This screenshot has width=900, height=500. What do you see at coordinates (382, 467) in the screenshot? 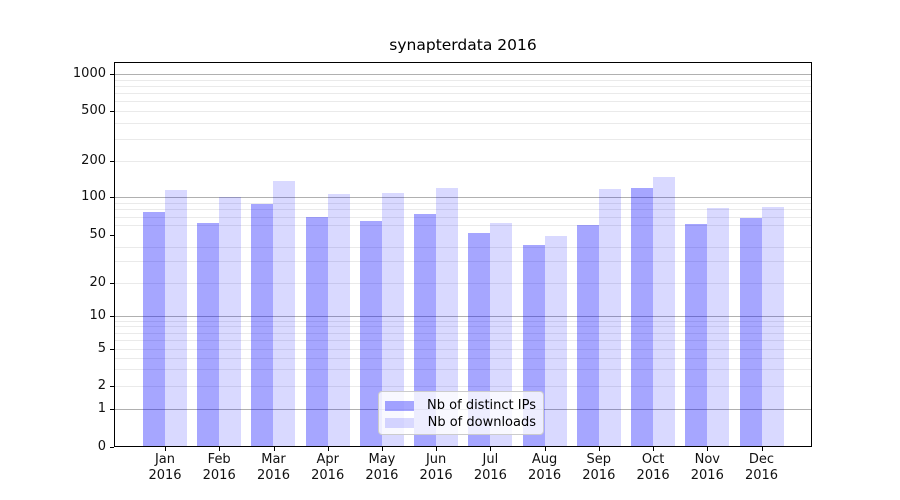
I see `x-tick-label: May 2016` at bounding box center [382, 467].